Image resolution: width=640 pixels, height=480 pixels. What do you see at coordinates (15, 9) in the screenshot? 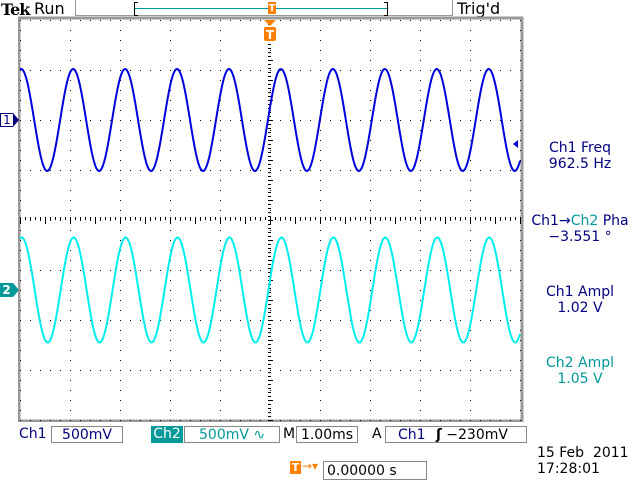
I see `tek-logo: Tek` at bounding box center [15, 9].